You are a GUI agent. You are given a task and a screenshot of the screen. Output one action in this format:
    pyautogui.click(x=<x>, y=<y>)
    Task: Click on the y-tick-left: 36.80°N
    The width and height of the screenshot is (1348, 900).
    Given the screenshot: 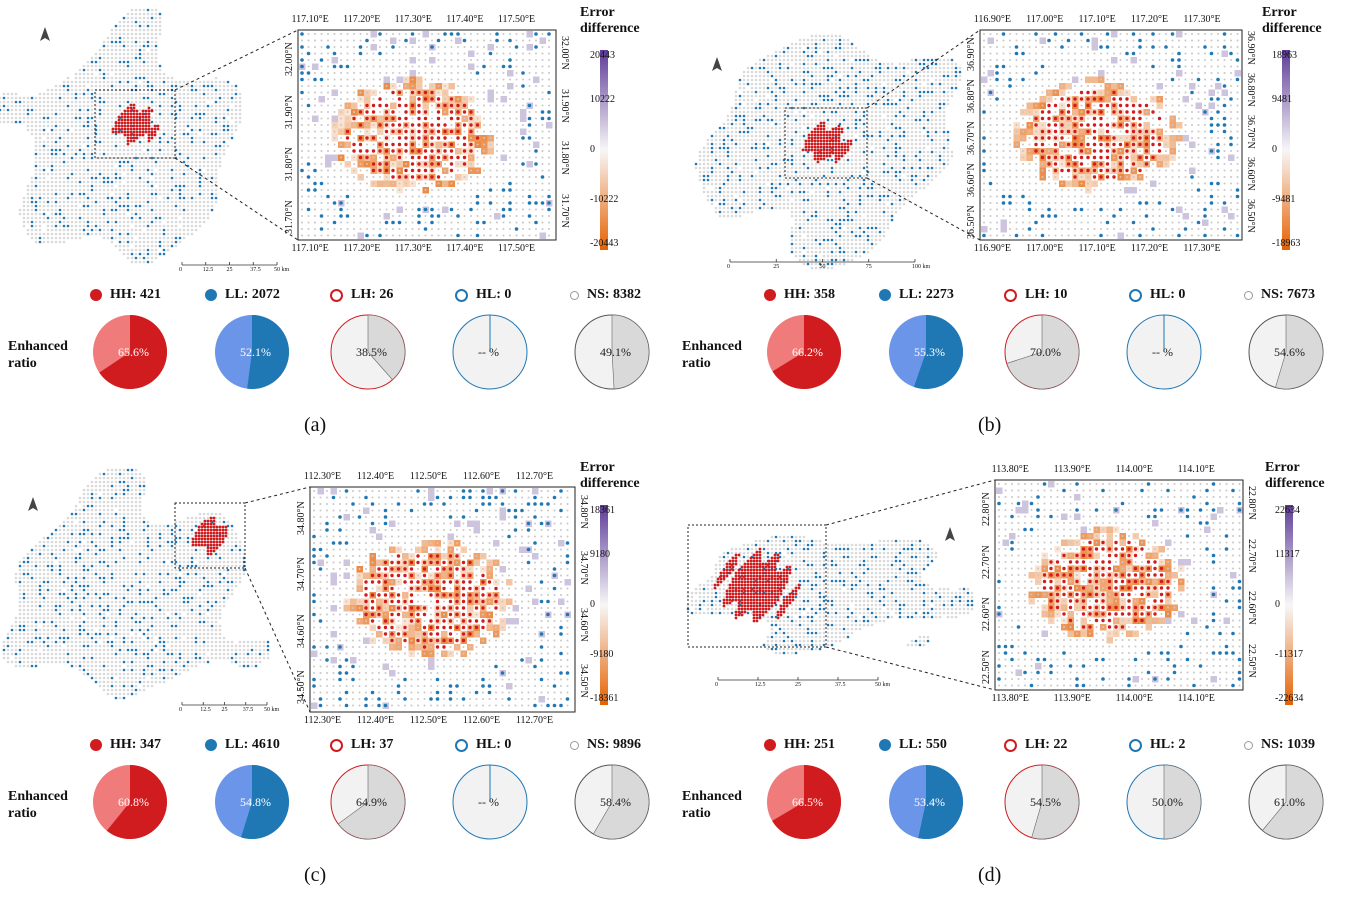 What is the action you would take?
    pyautogui.click(x=971, y=96)
    